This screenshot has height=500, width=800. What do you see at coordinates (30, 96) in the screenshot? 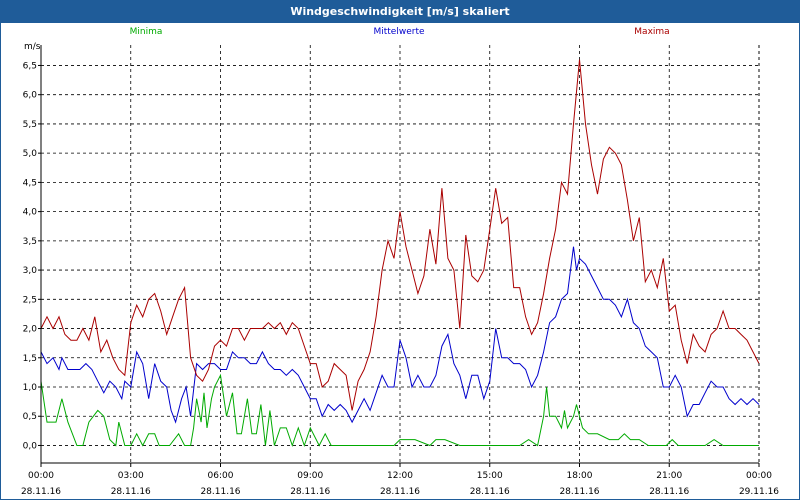
I see `y-tick-label: 6,0` at bounding box center [30, 96].